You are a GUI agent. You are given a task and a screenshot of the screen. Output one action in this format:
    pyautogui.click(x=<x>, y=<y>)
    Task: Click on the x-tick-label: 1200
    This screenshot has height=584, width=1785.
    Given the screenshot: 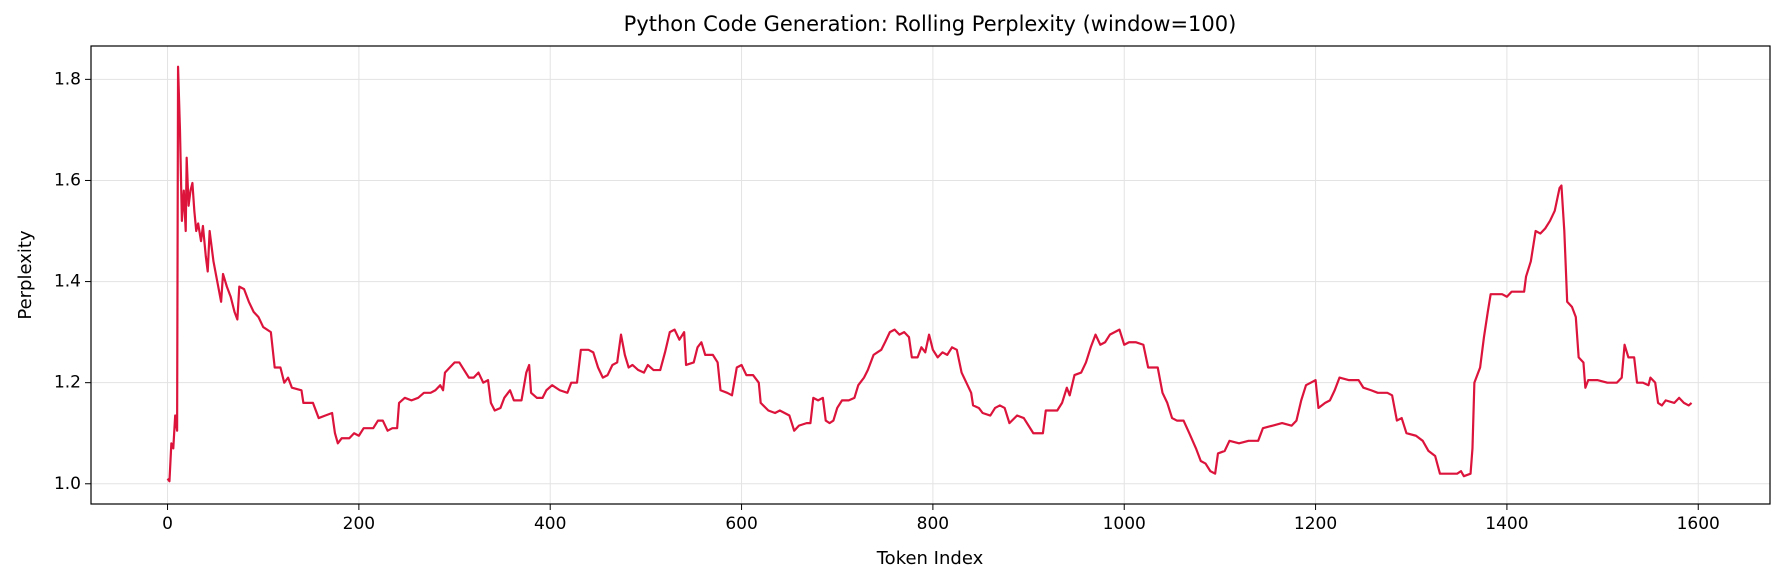 What is the action you would take?
    pyautogui.click(x=1315, y=524)
    